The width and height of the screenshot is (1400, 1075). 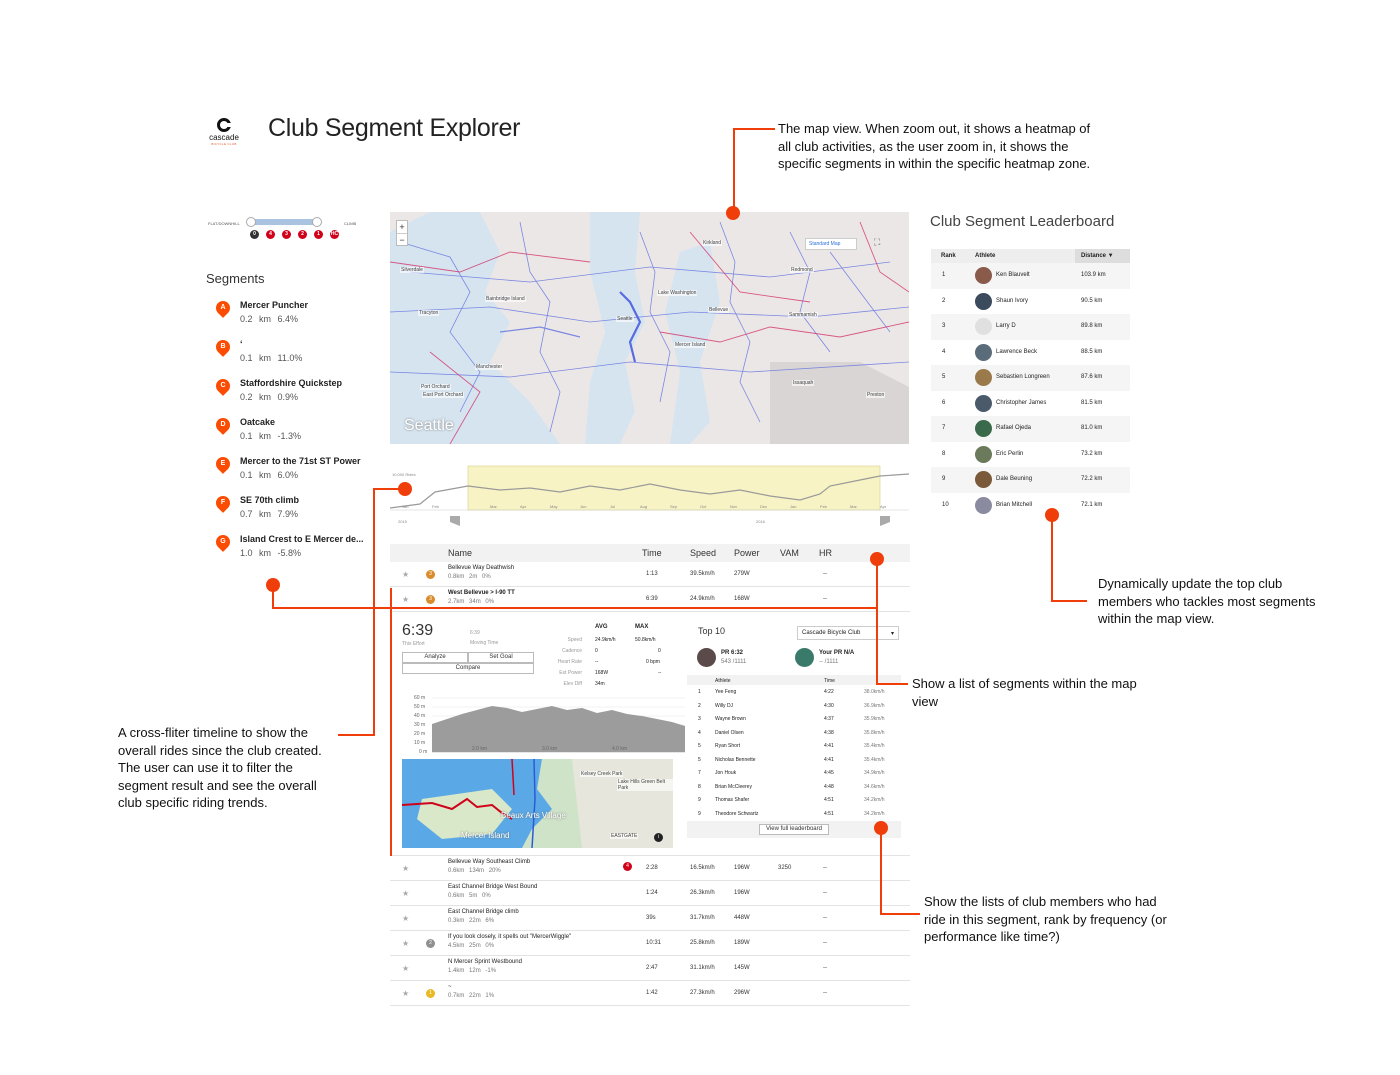 I want to click on climb-category-filter: FLAT/DOWNHILL CLIMB 0 4 3 2 1 HC, so click(x=283, y=227).